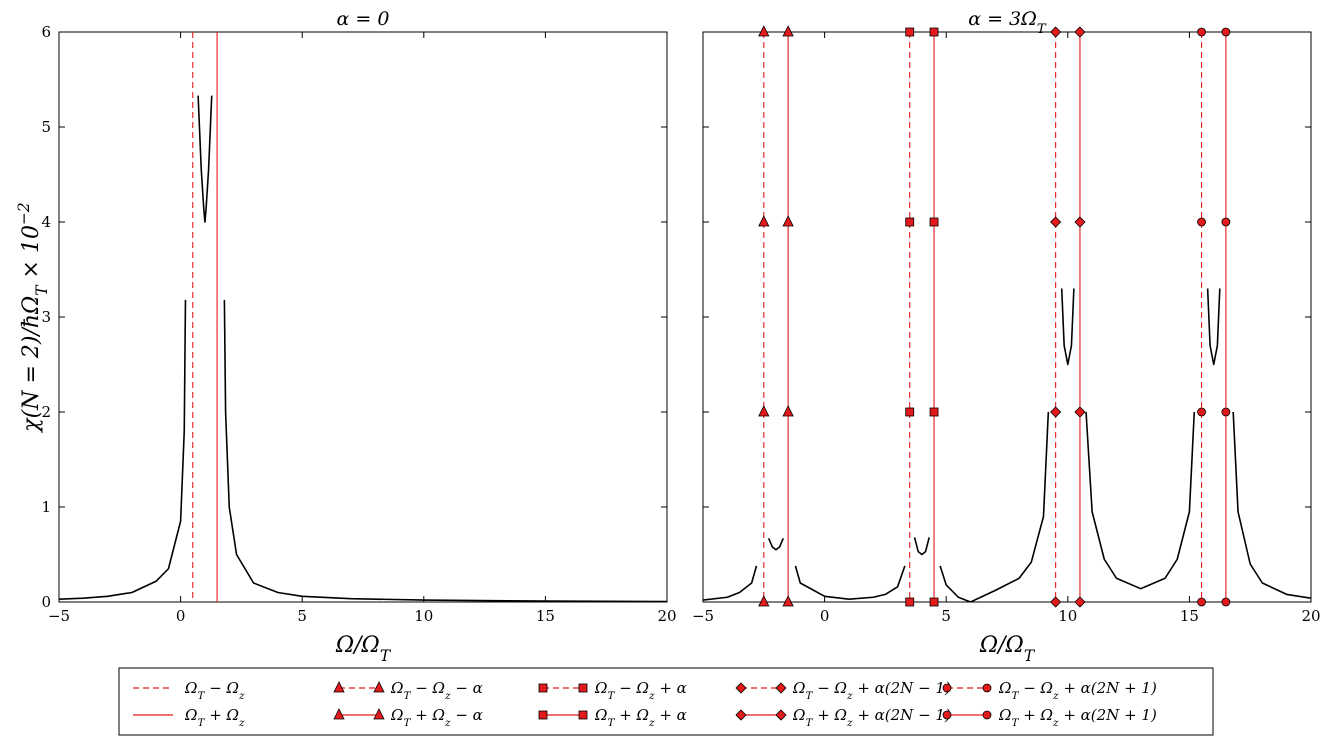 Image resolution: width=1329 pixels, height=747 pixels. What do you see at coordinates (640, 690) in the screenshot?
I see `legend-label: ΩT​ − Ωz​ + α` at bounding box center [640, 690].